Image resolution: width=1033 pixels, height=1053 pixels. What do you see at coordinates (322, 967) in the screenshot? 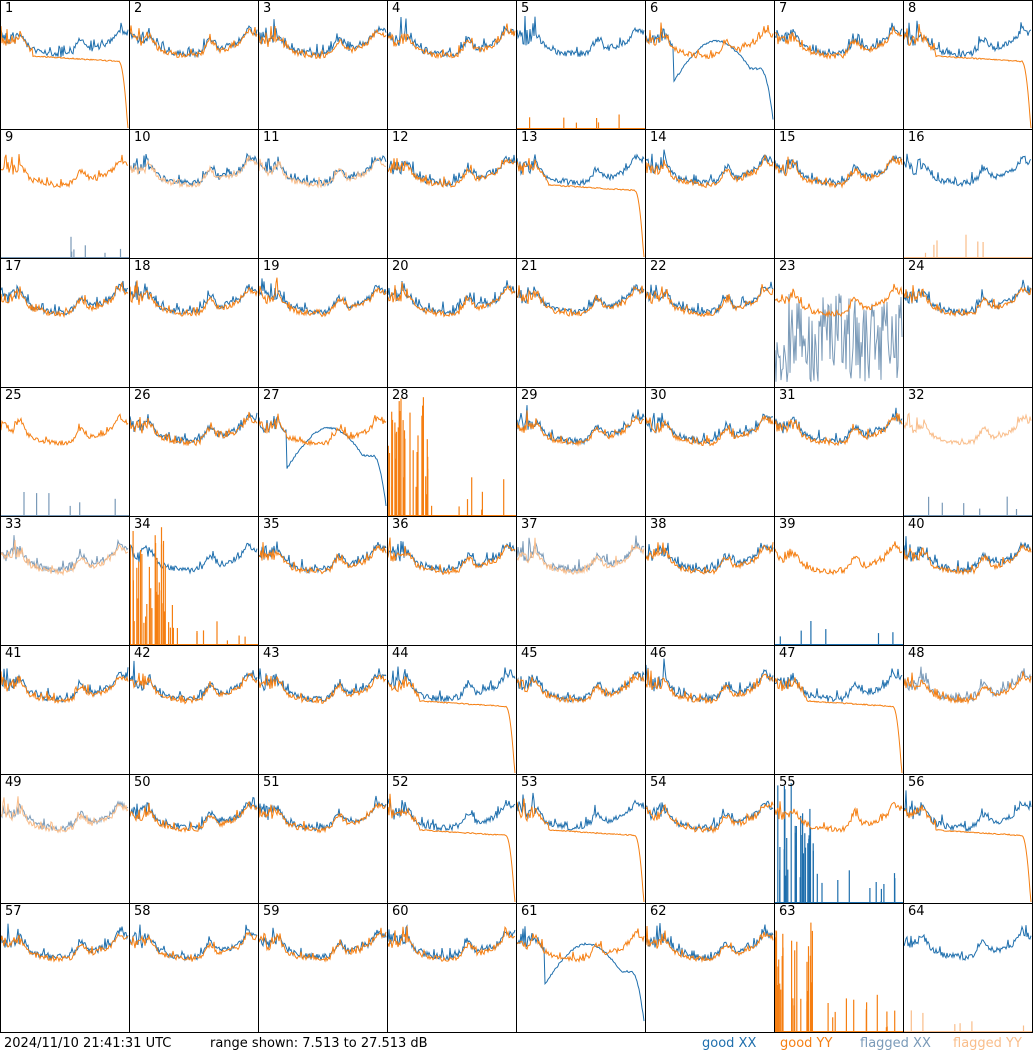
I see `panel-59: 59` at bounding box center [322, 967].